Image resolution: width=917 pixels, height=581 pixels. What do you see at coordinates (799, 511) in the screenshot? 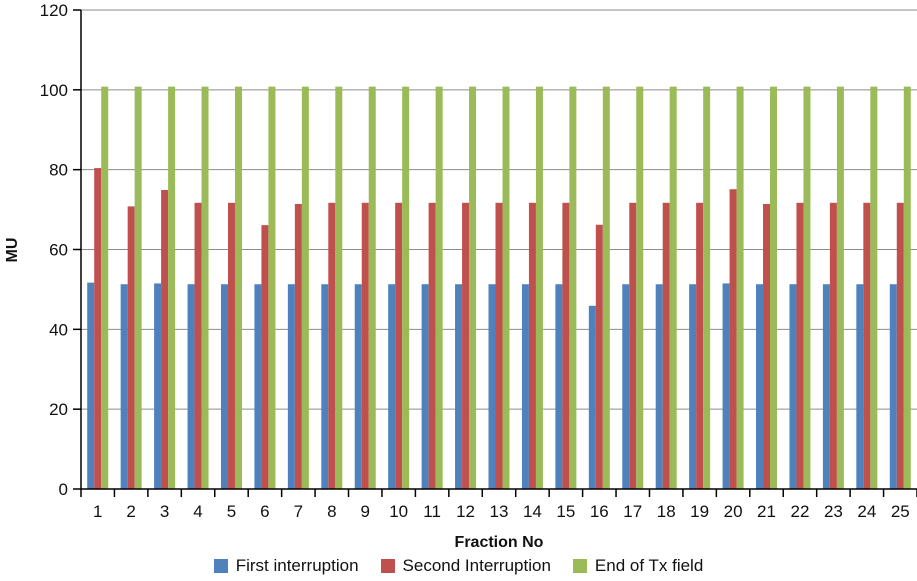
I see `x-tick-label: 22` at bounding box center [799, 511].